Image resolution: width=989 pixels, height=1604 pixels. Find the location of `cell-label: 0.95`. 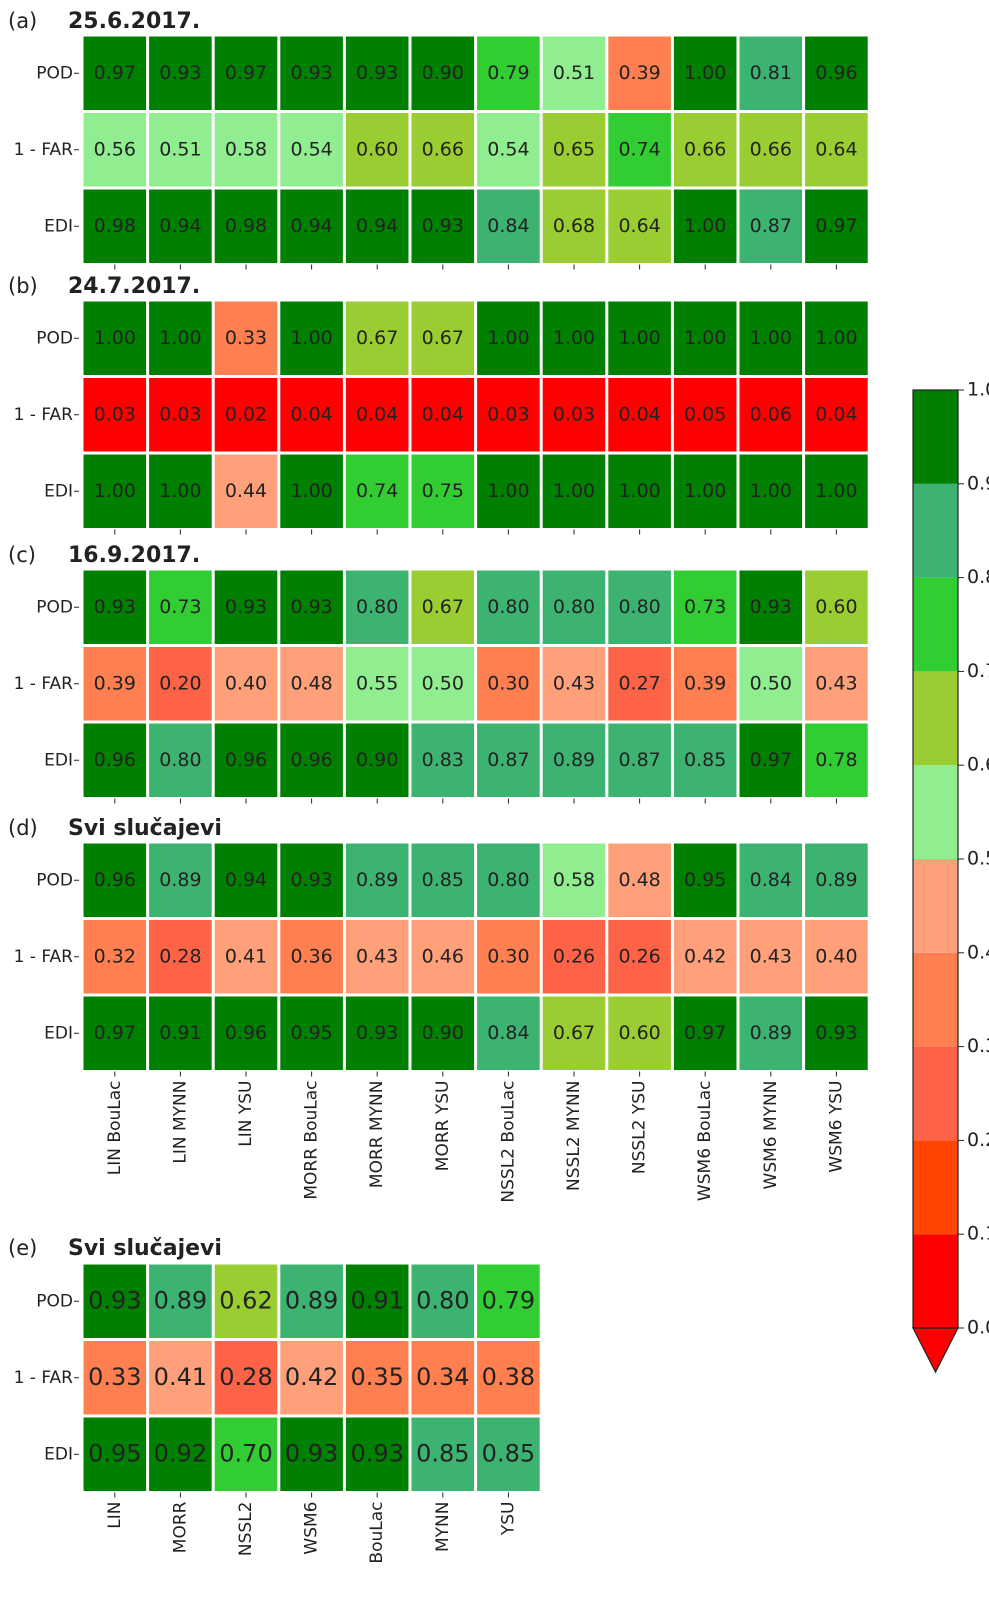

cell-label: 0.95 is located at coordinates (705, 880).